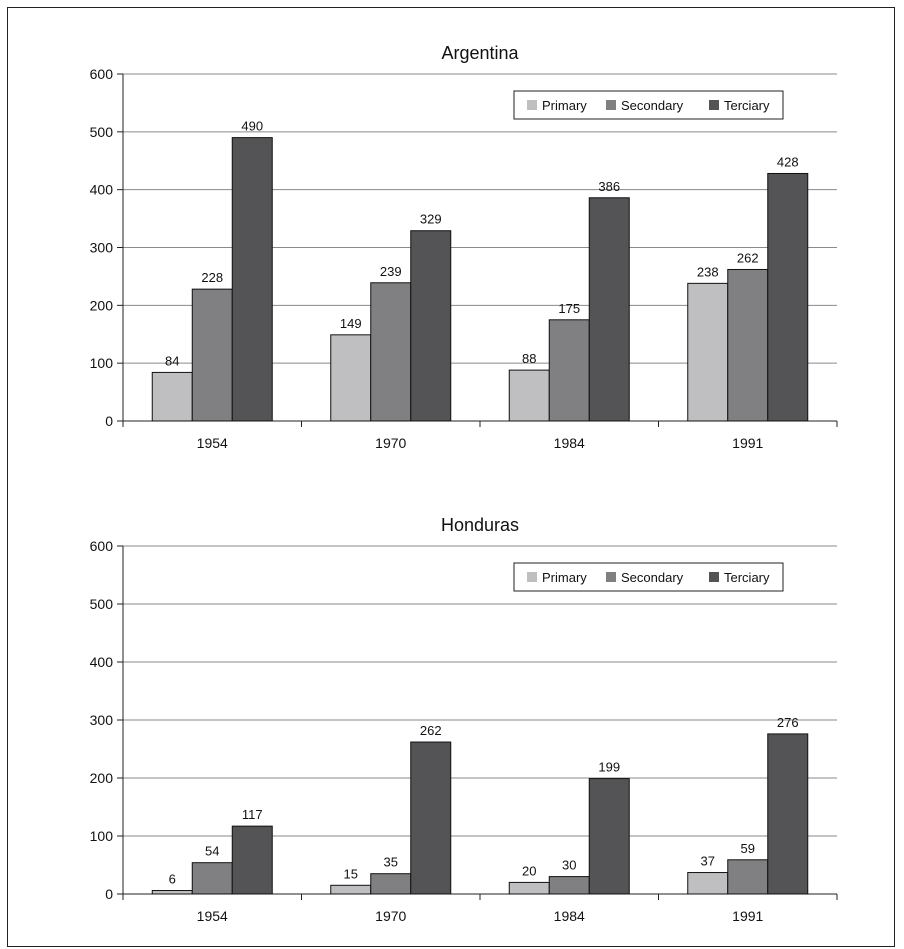 The height and width of the screenshot is (949, 904). What do you see at coordinates (569, 865) in the screenshot?
I see `data-label: 30` at bounding box center [569, 865].